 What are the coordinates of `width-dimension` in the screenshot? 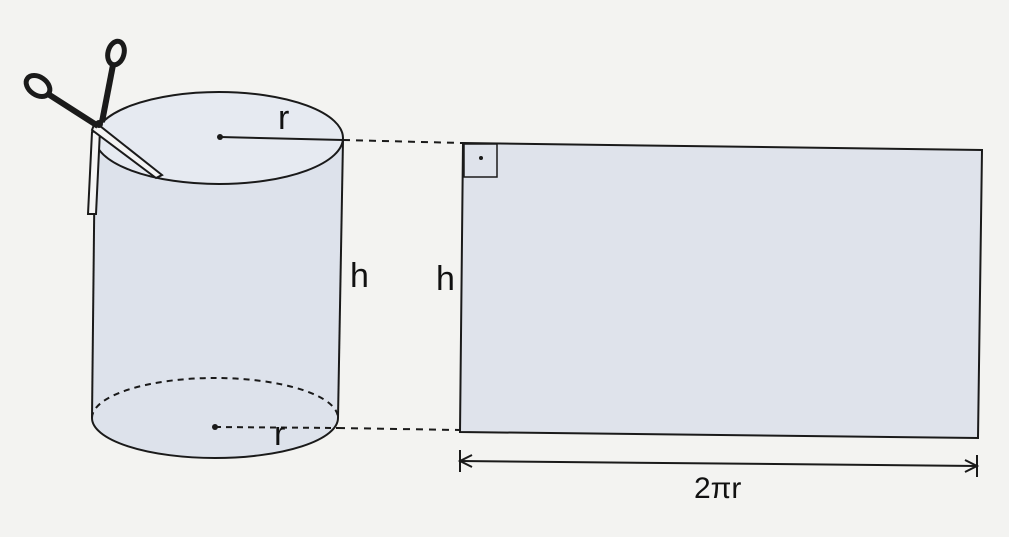 It's located at (718, 463).